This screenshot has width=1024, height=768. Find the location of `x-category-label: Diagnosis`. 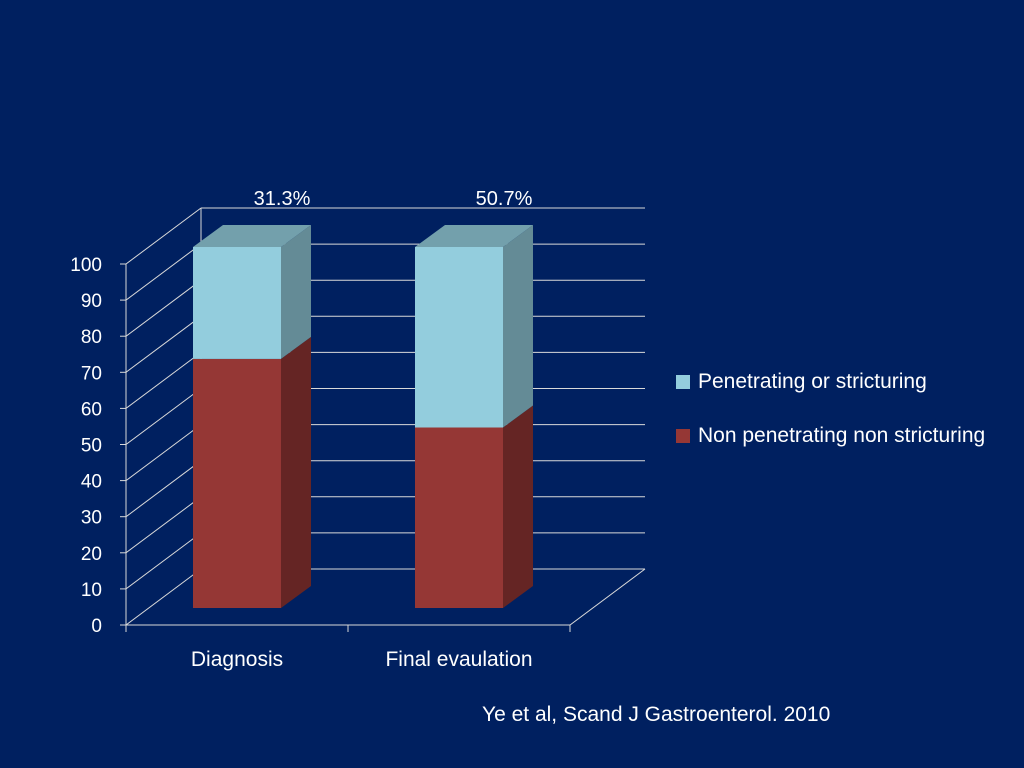

x-category-label: Diagnosis is located at coordinates (237, 659).